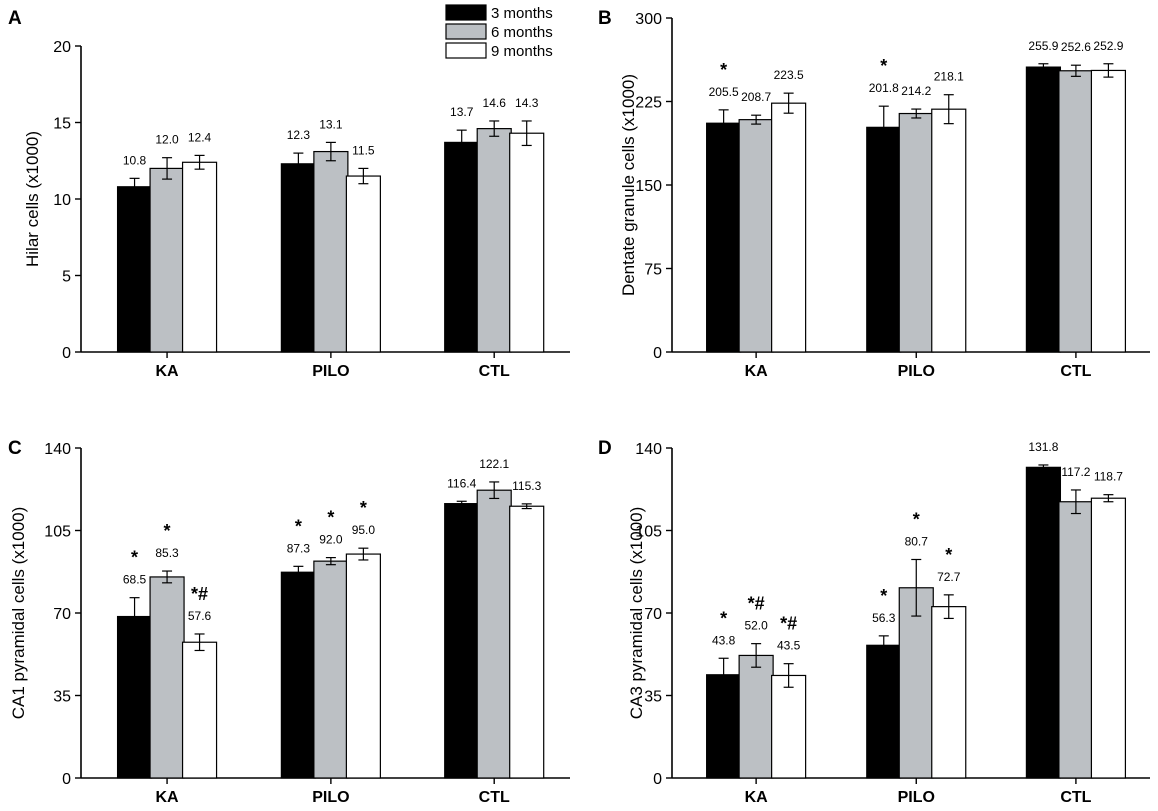 The image size is (1158, 811). What do you see at coordinates (66, 277) in the screenshot?
I see `y-tick-label: 5` at bounding box center [66, 277].